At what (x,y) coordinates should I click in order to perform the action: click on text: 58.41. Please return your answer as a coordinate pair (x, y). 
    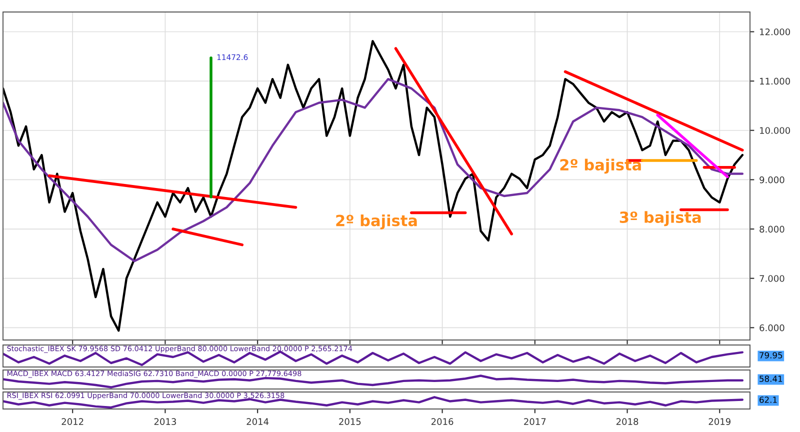
    Looking at the image, I should click on (771, 379).